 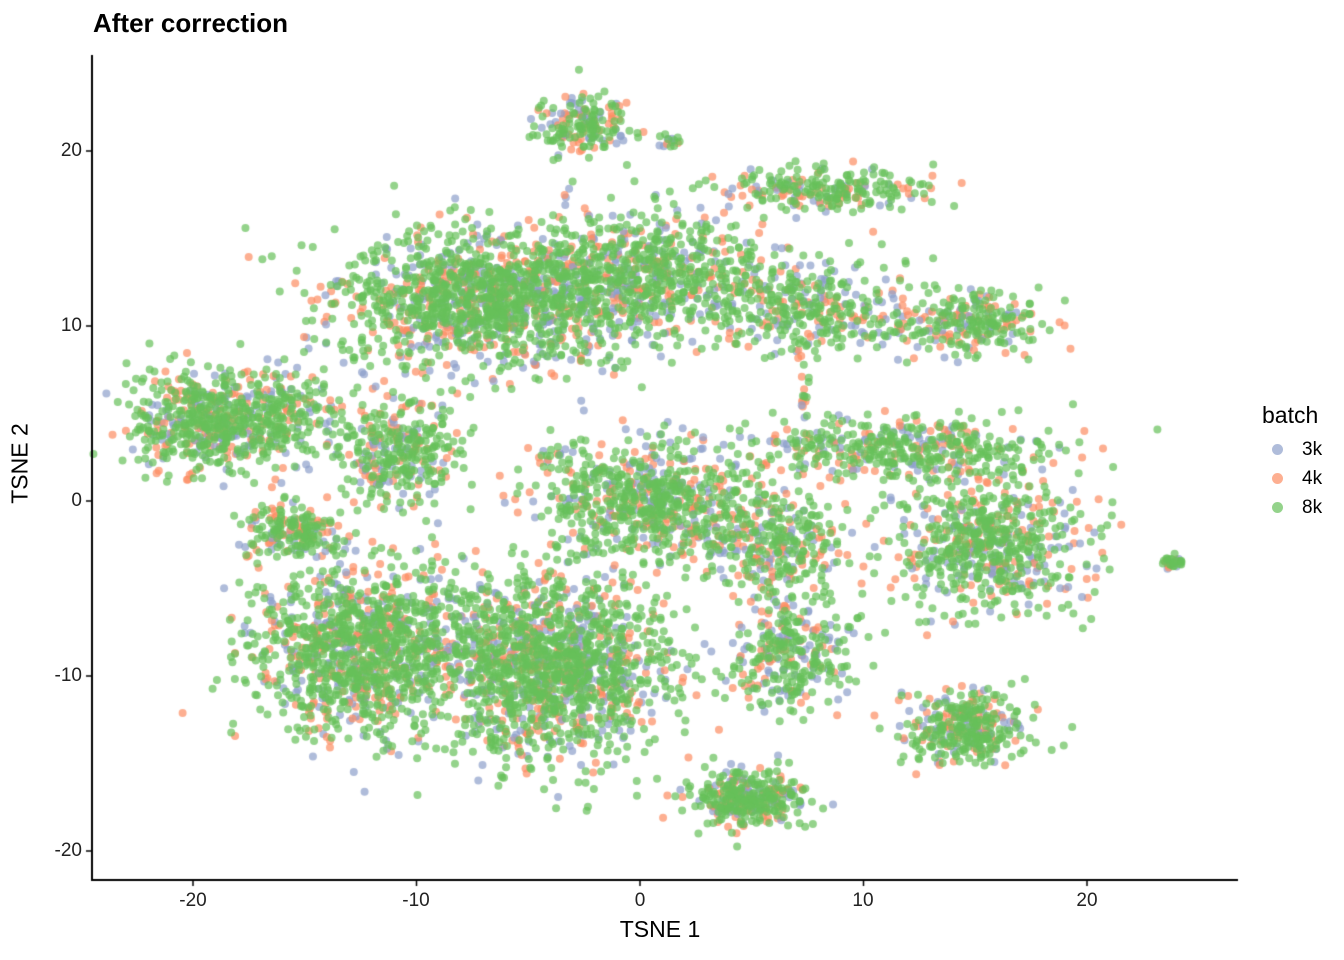 What do you see at coordinates (1312, 507) in the screenshot?
I see `legend-label: 8k` at bounding box center [1312, 507].